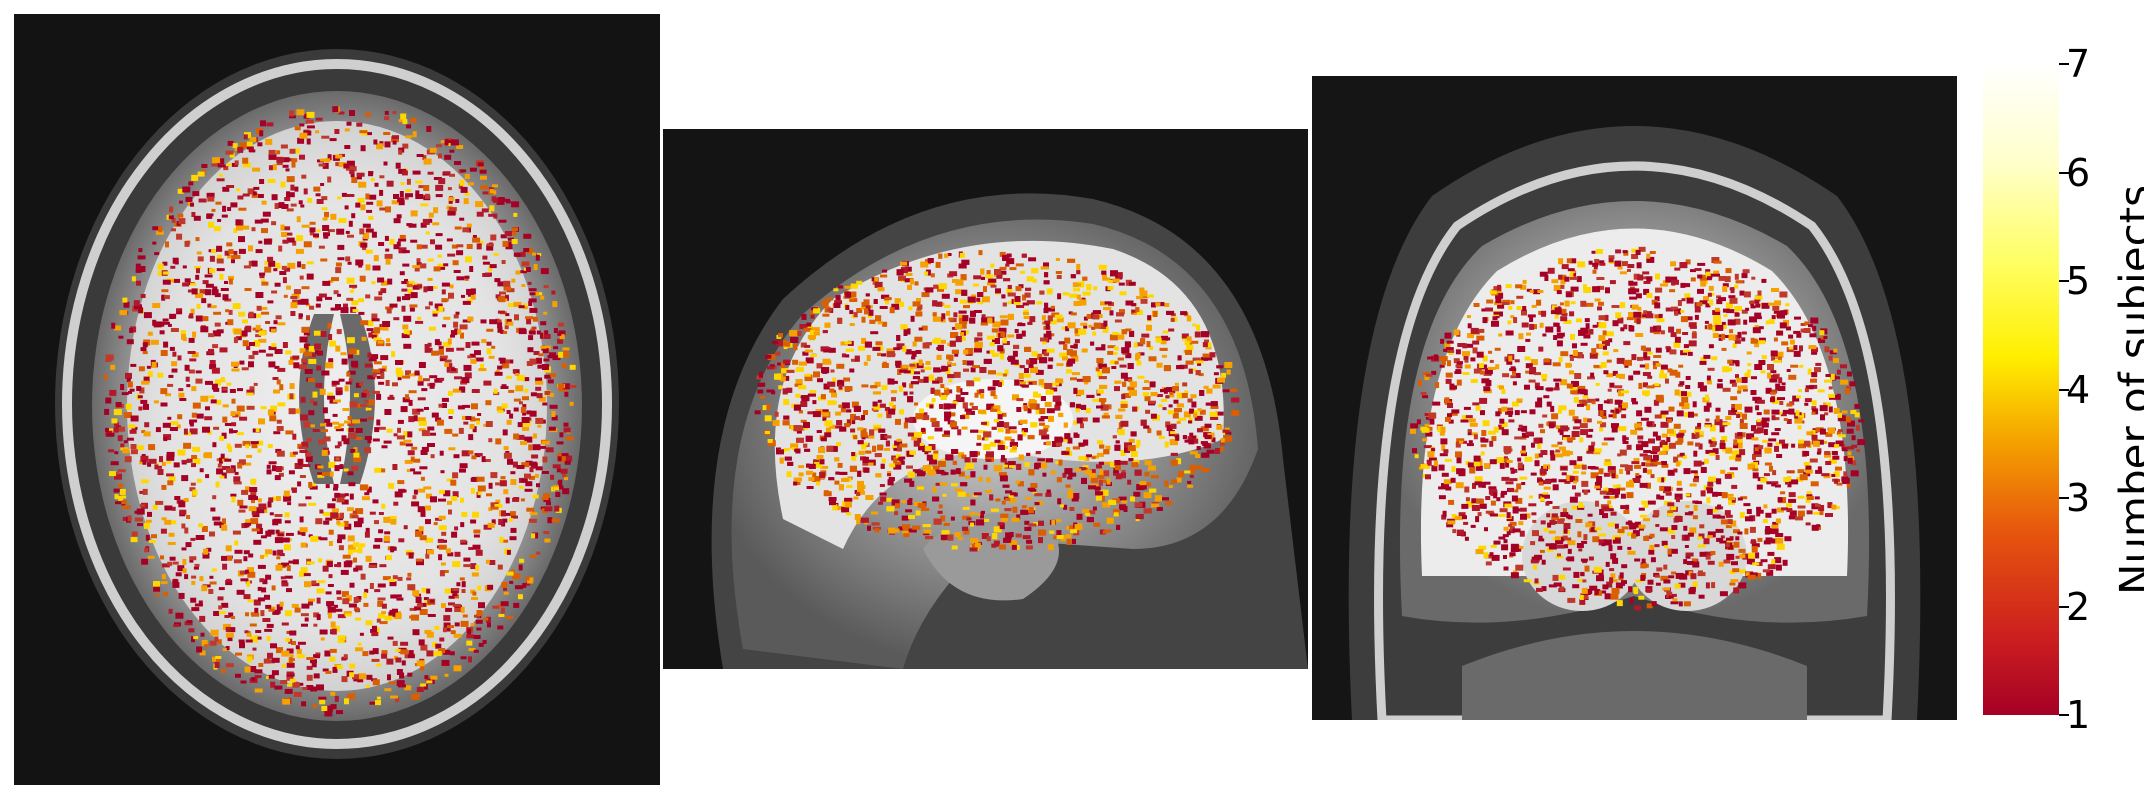 This screenshot has width=2144, height=796. I want to click on colorbar-tick-label: 7, so click(2078, 64).